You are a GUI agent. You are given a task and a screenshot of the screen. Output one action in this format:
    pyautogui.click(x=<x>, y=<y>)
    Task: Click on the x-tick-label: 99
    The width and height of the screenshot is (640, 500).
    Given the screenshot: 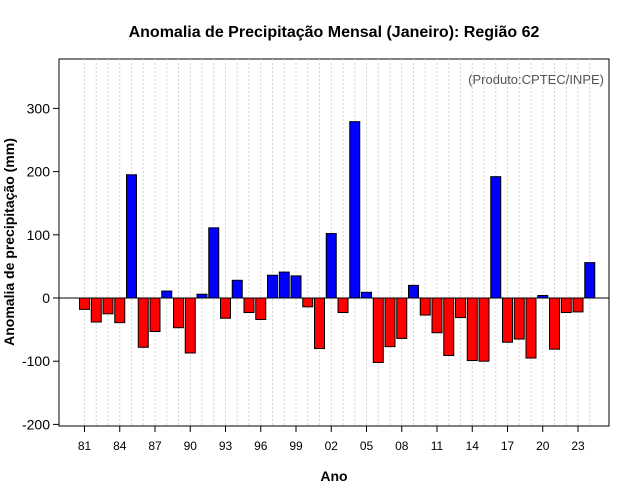 What is the action you would take?
    pyautogui.click(x=296, y=446)
    